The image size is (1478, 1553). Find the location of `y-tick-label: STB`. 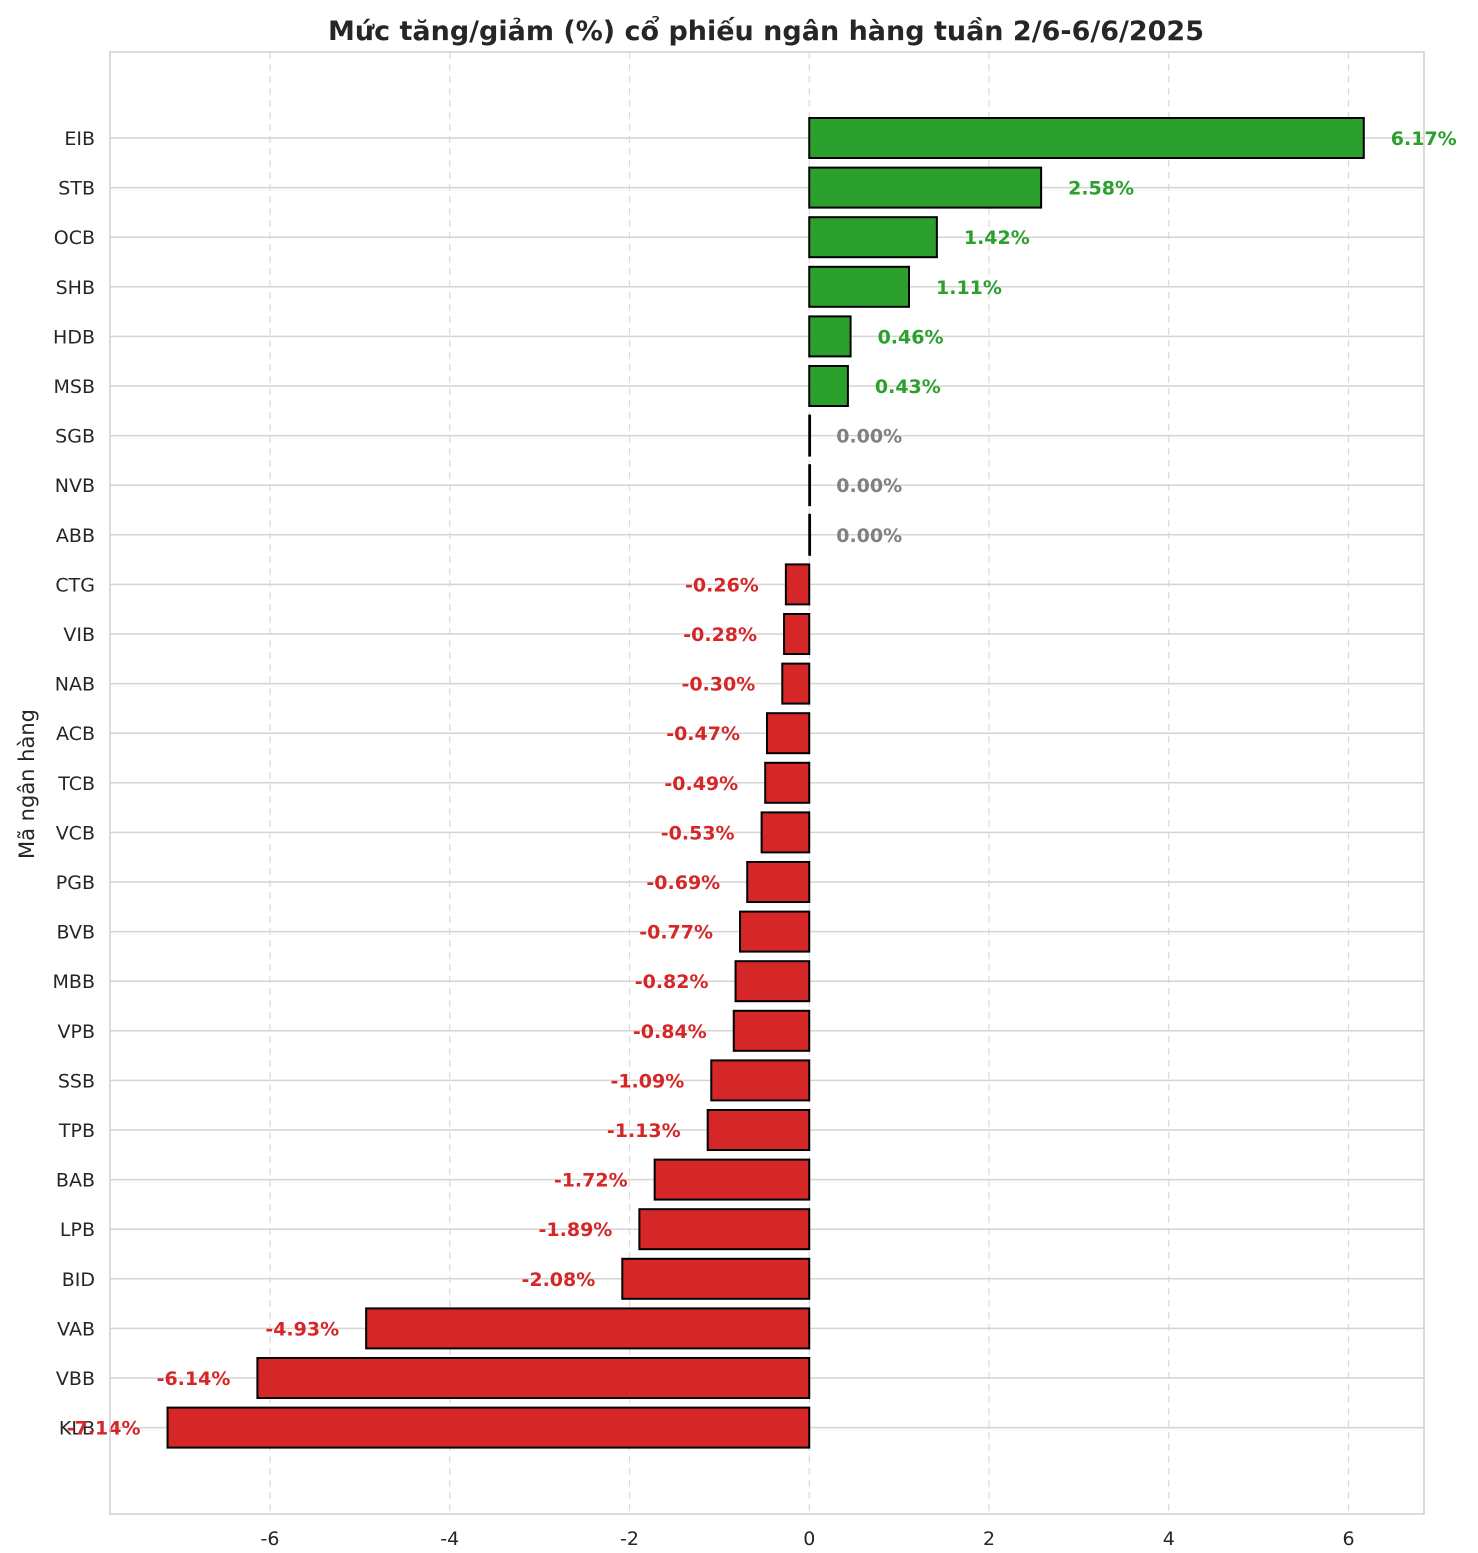

y-tick-label: STB is located at coordinates (76, 189).